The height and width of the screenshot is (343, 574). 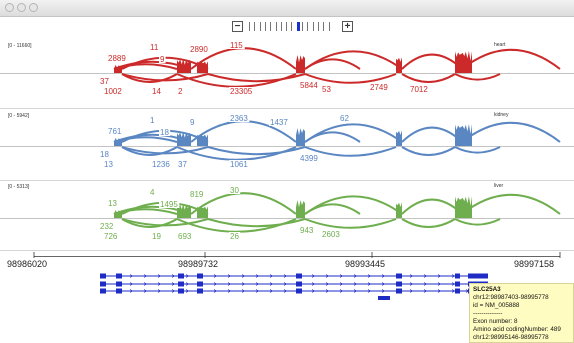 I want to click on gene-model-track, so click(x=294, y=287).